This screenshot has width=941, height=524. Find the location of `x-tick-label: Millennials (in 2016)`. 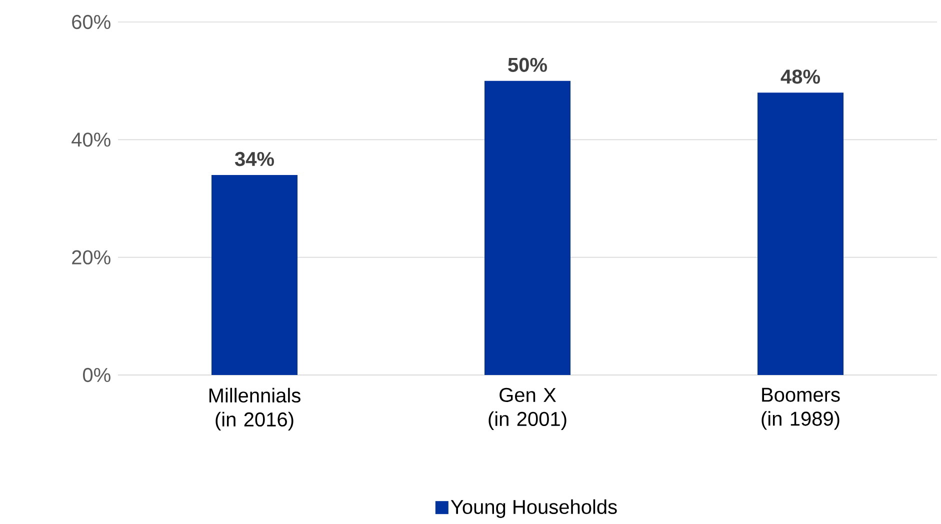

x-tick-label: Millennials (in 2016) is located at coordinates (254, 409).